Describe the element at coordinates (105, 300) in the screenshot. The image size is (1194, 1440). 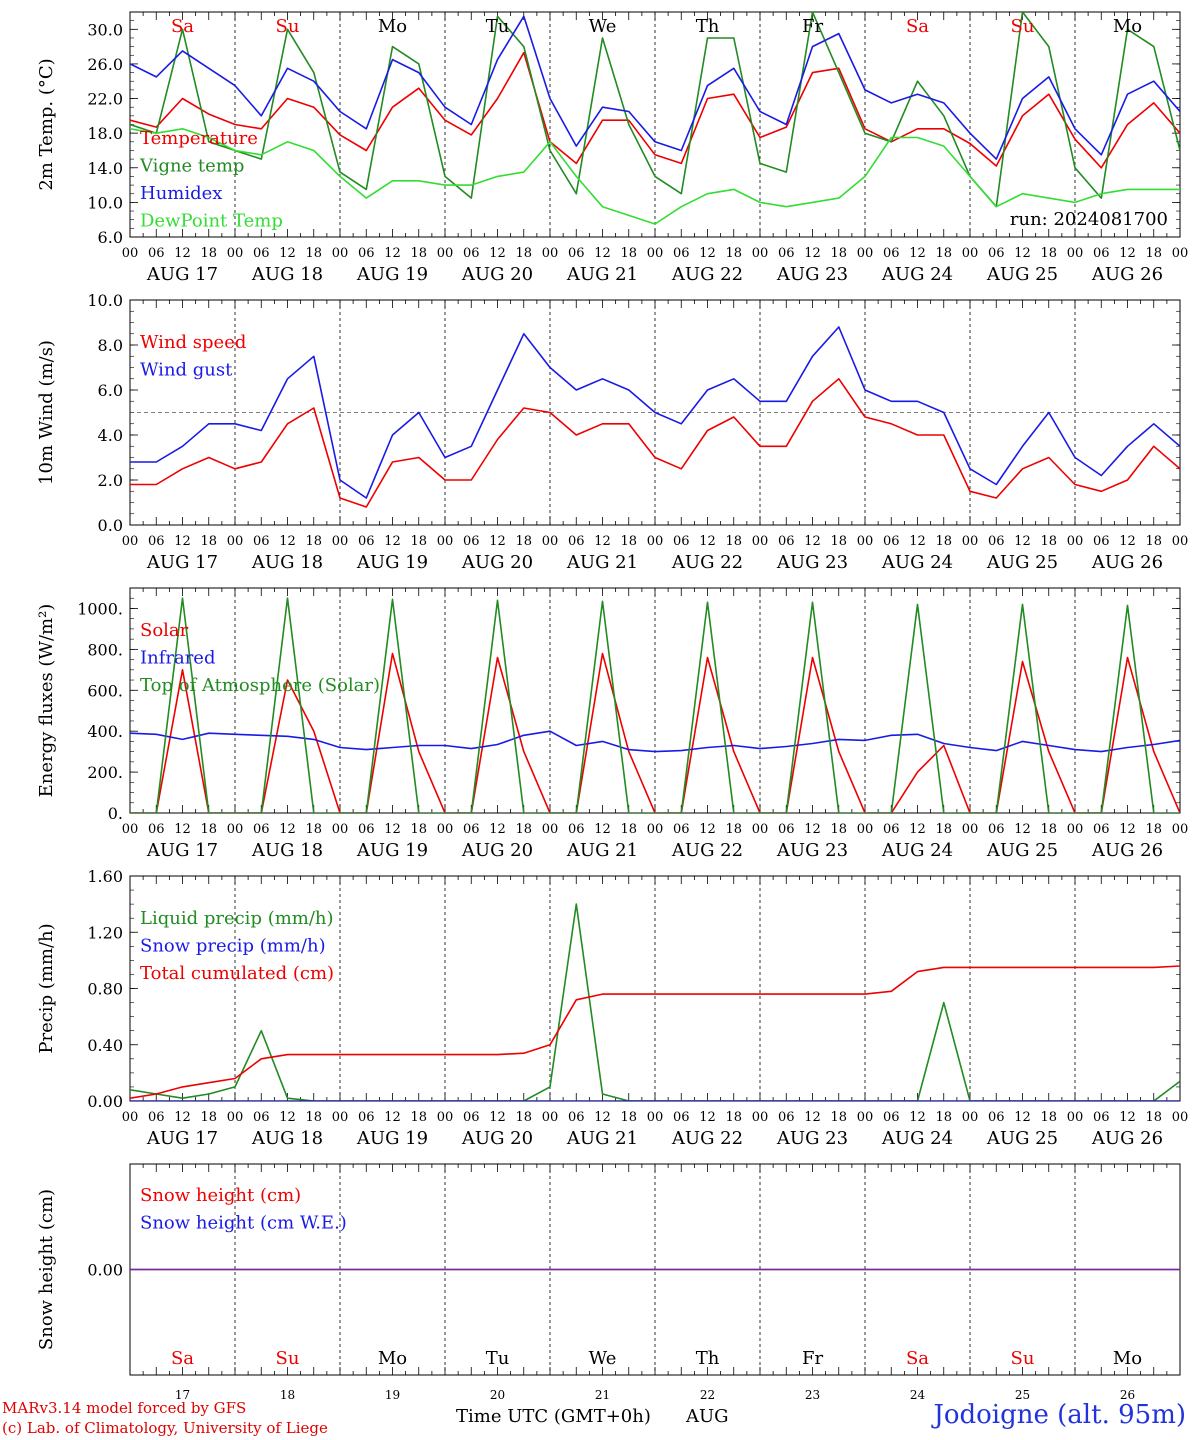
I see `y-tick-label: 10.0` at that location.